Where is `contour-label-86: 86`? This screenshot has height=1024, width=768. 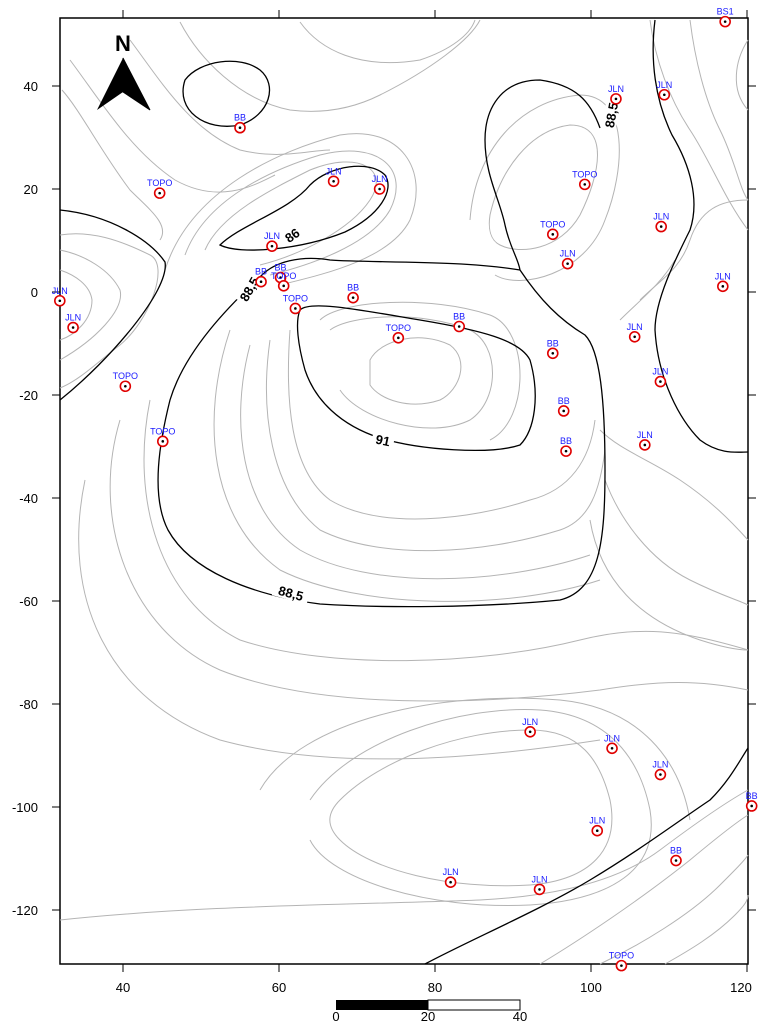
contour-label-86: 86 is located at coordinates (292, 235).